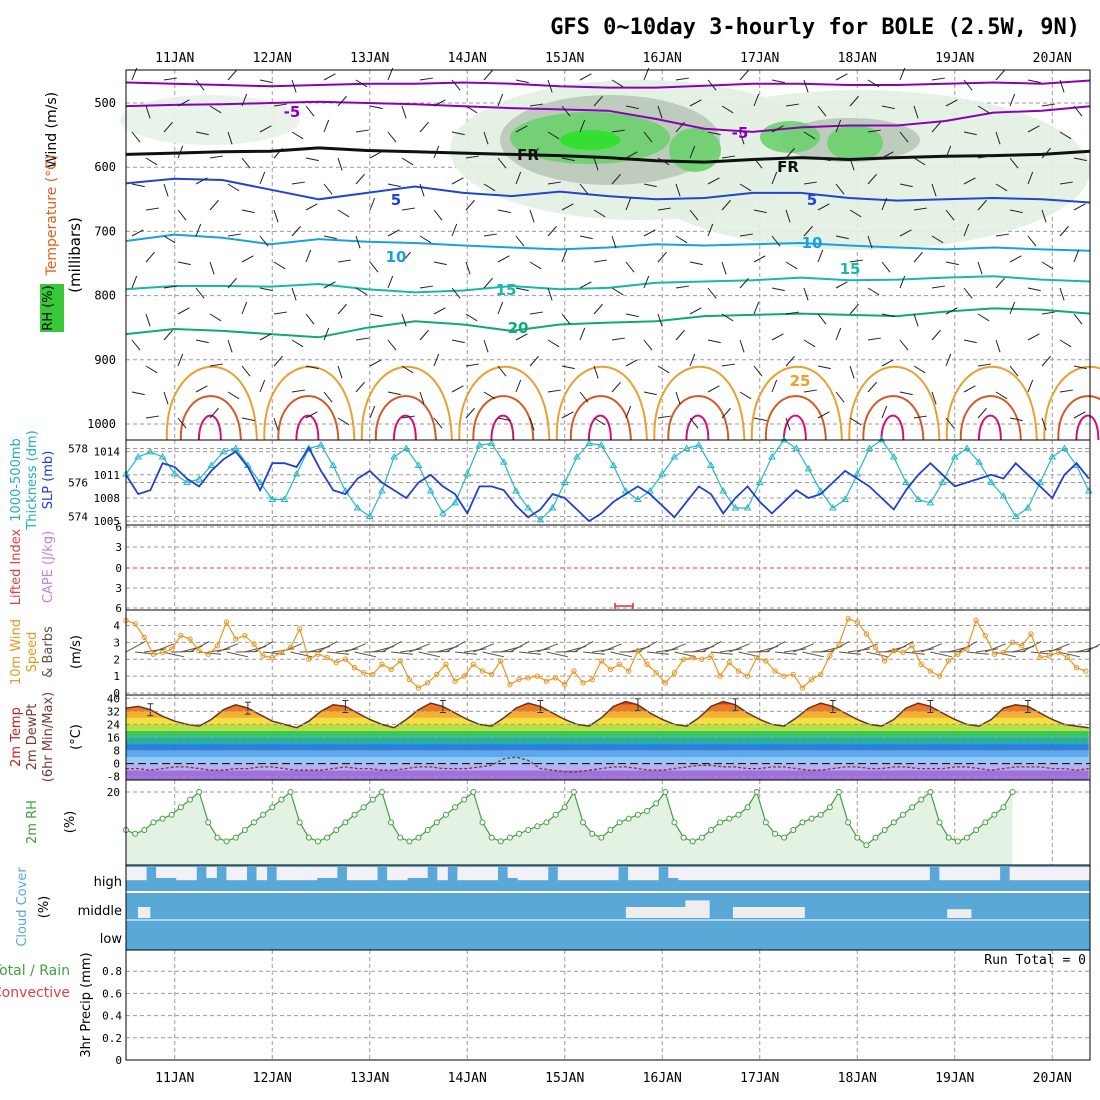 The height and width of the screenshot is (1100, 1100). I want to click on panel-frame, so click(608, 1005).